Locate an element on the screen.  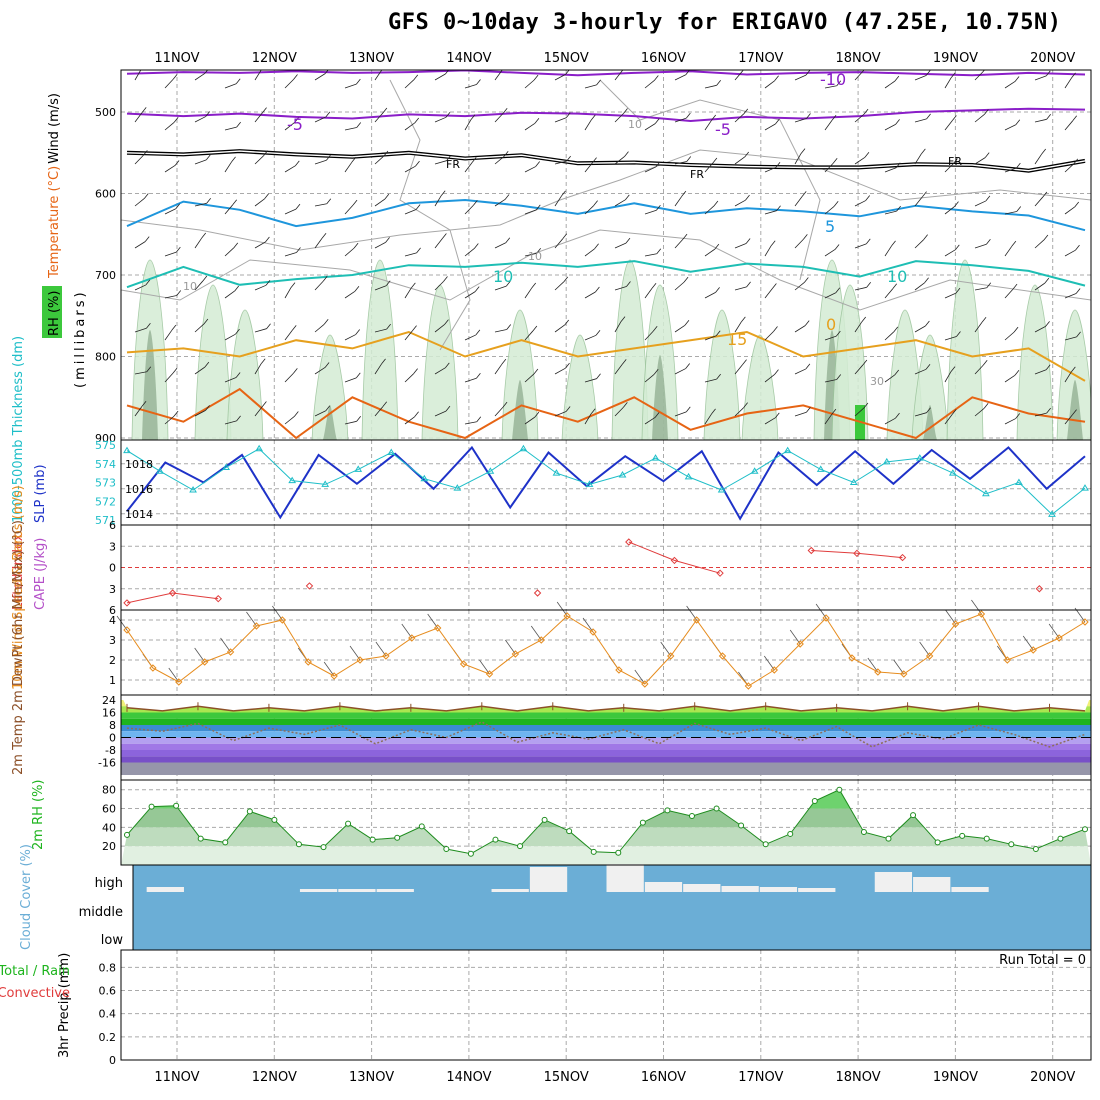
day-label-top: 15NOV is located at coordinates (566, 58).